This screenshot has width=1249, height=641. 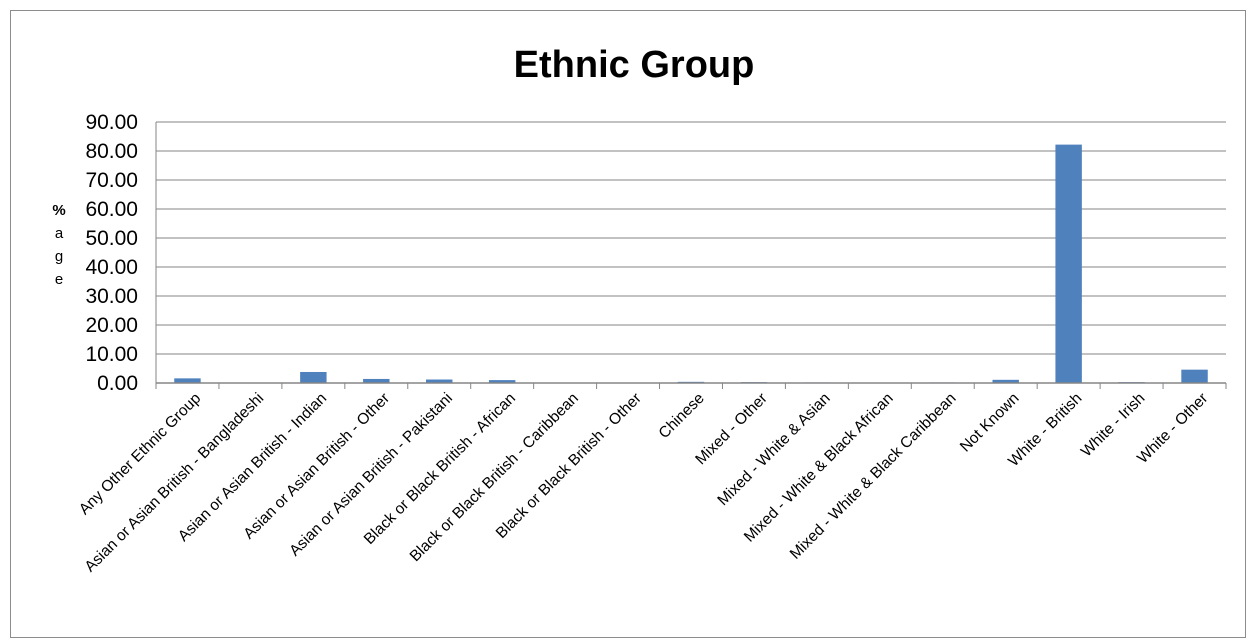 I want to click on x-category-label: Chinese, so click(x=682, y=416).